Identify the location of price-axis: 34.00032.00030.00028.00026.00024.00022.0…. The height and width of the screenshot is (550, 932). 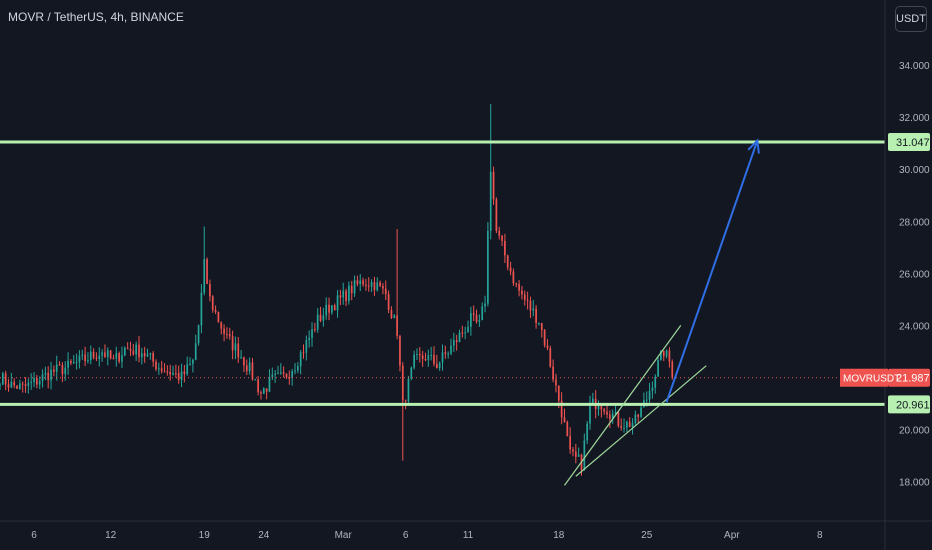
(885, 275).